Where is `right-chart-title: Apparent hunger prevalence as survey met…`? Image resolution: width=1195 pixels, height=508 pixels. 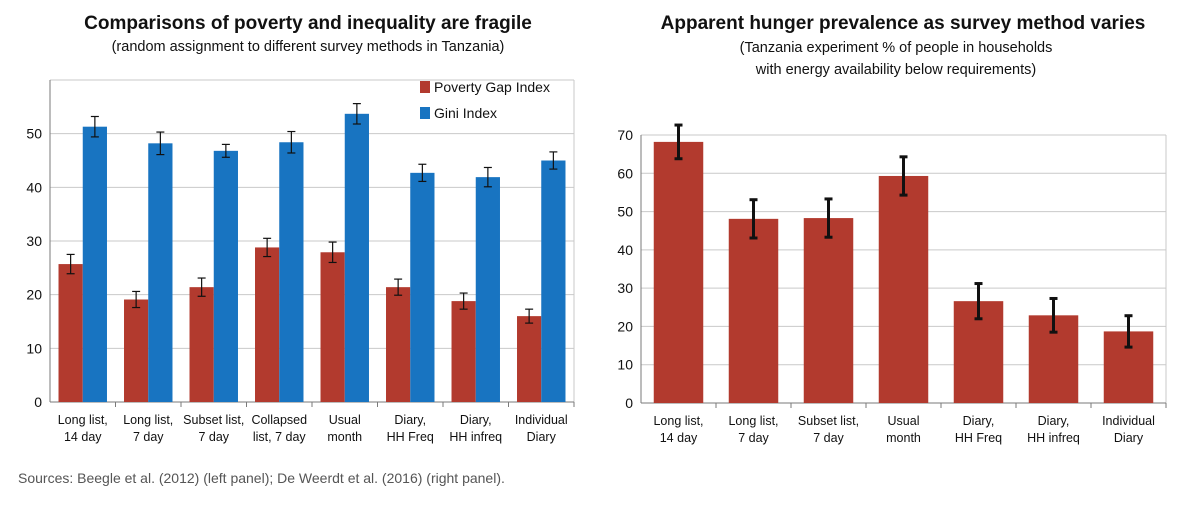
right-chart-title: Apparent hunger prevalence as survey met… is located at coordinates (903, 23).